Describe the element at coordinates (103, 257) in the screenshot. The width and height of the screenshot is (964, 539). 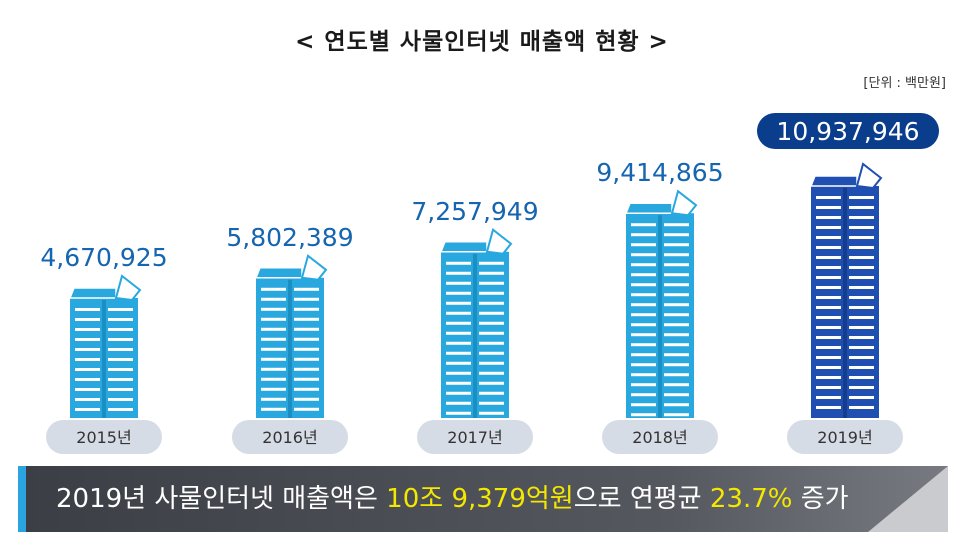
I see `value-label: 4,670,925` at that location.